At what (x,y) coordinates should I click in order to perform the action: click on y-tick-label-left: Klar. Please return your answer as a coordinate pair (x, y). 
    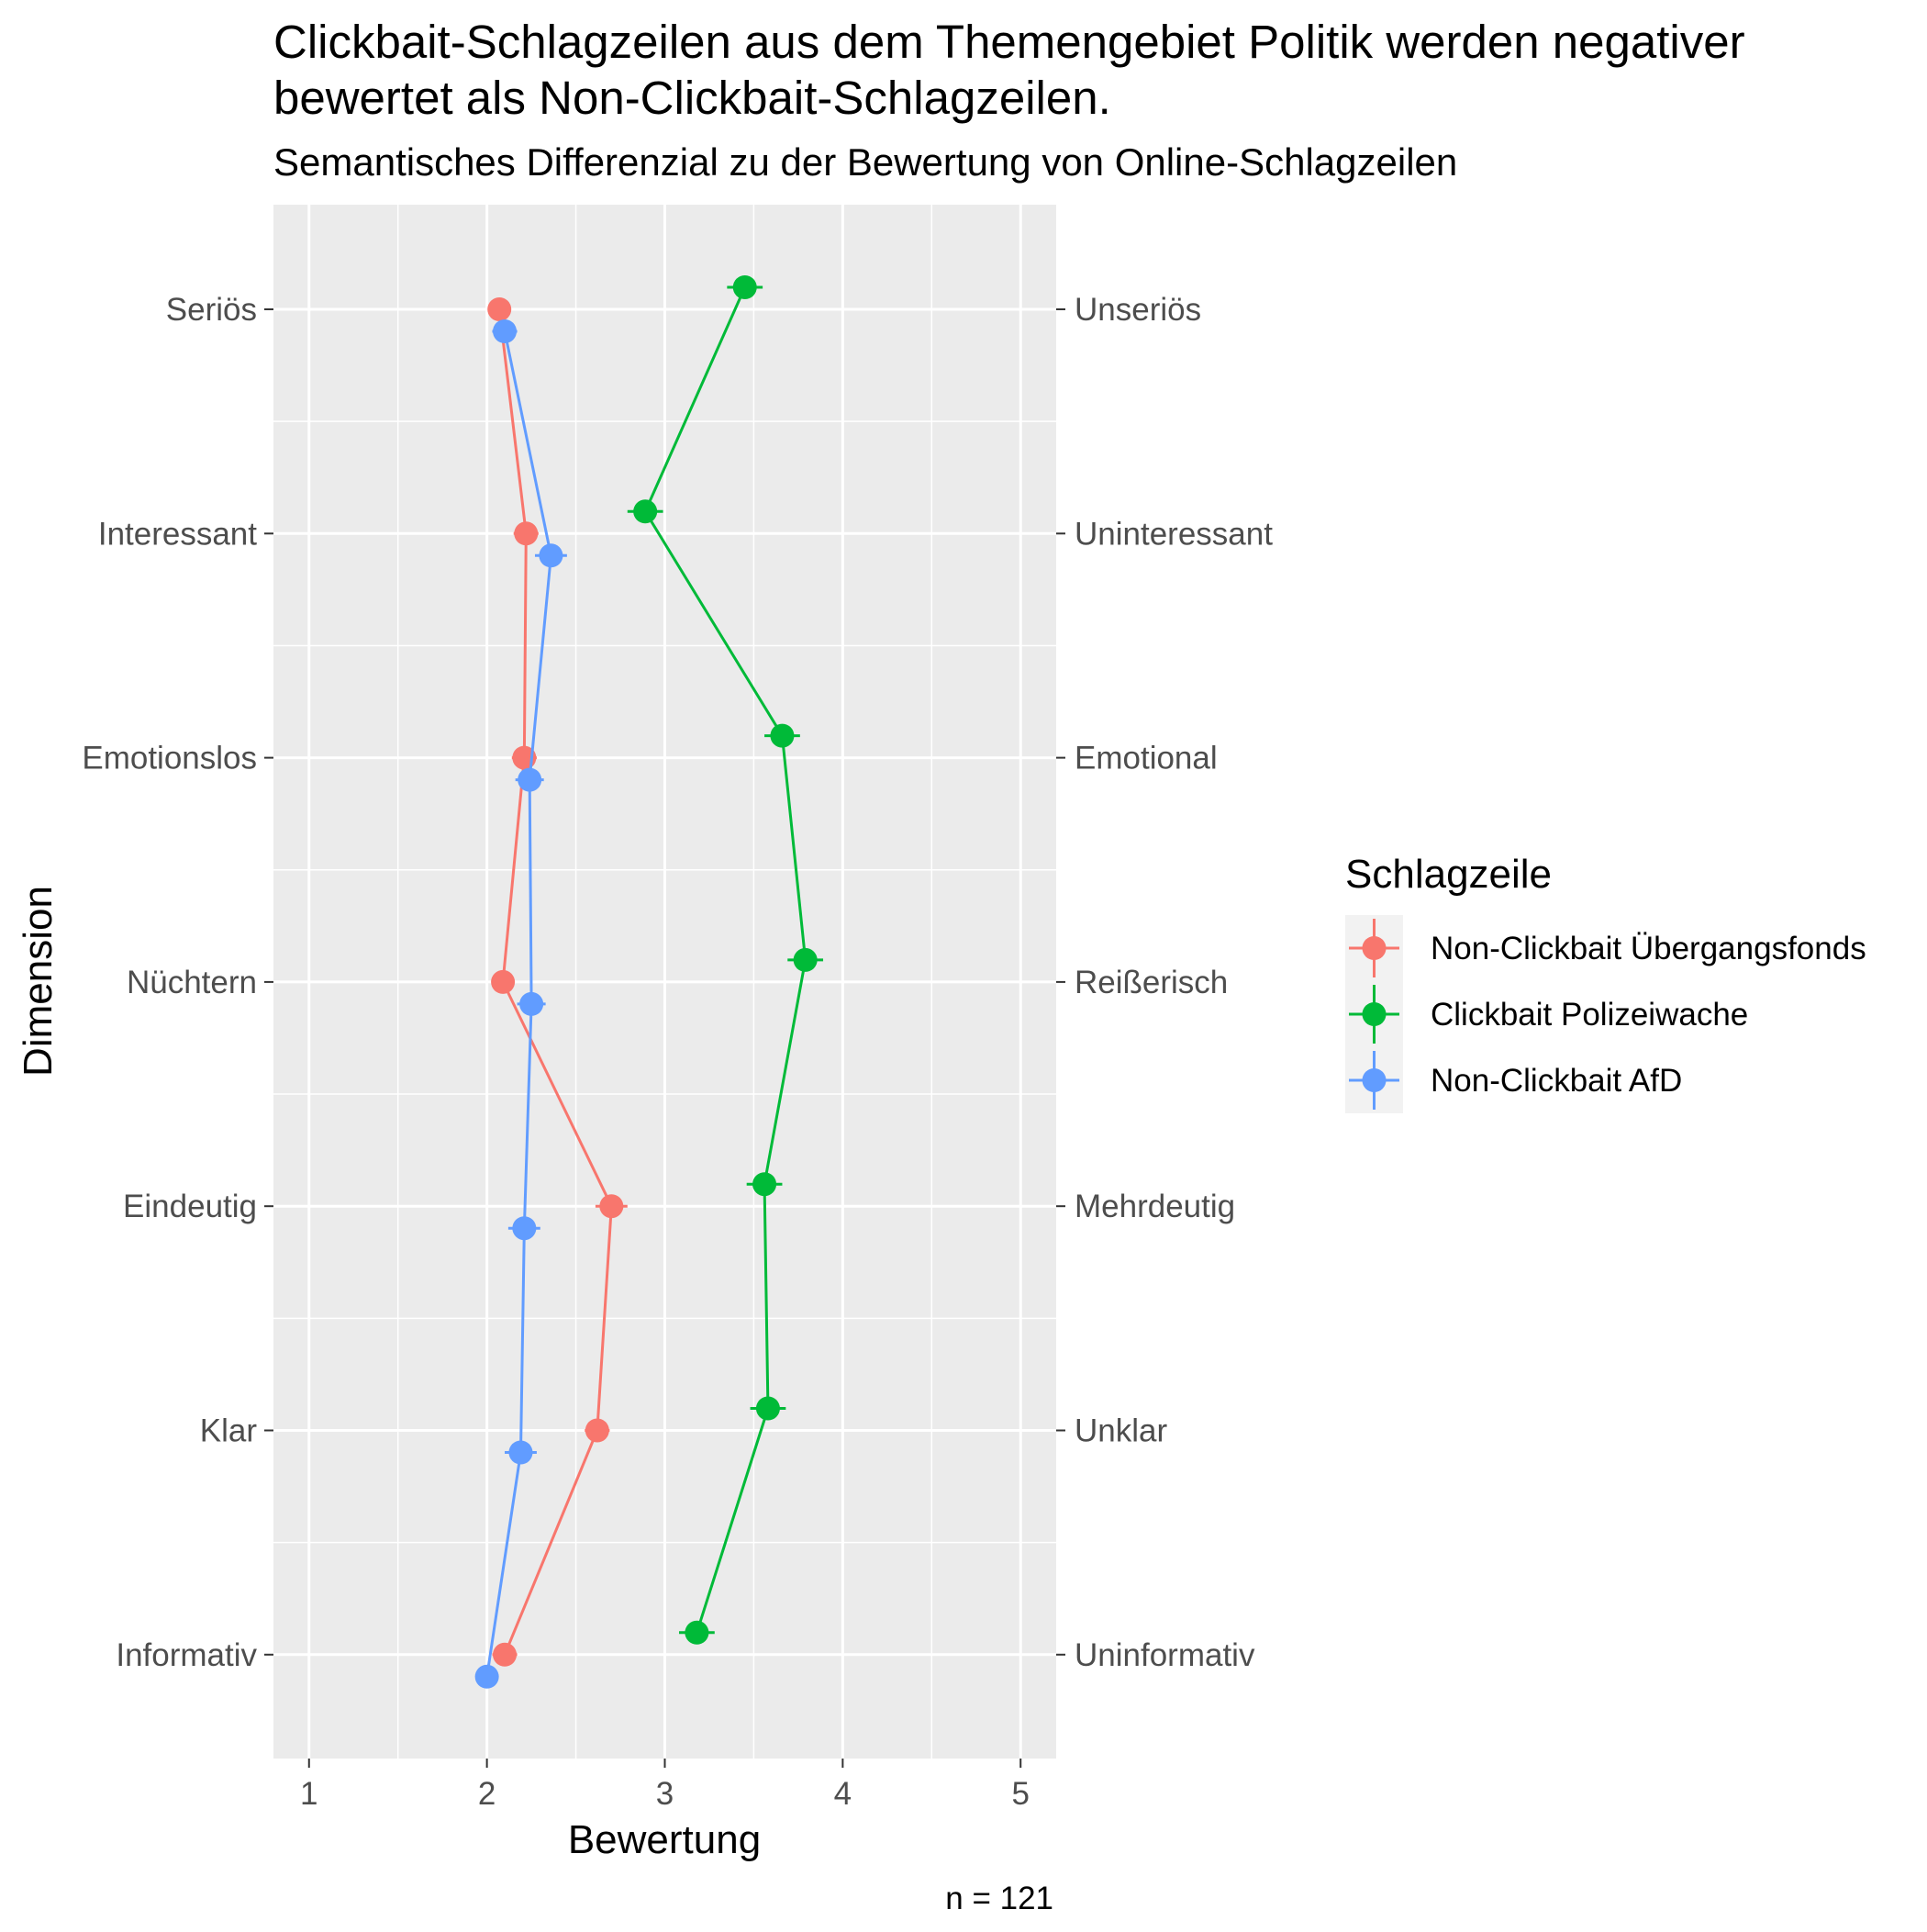
    Looking at the image, I should click on (229, 1431).